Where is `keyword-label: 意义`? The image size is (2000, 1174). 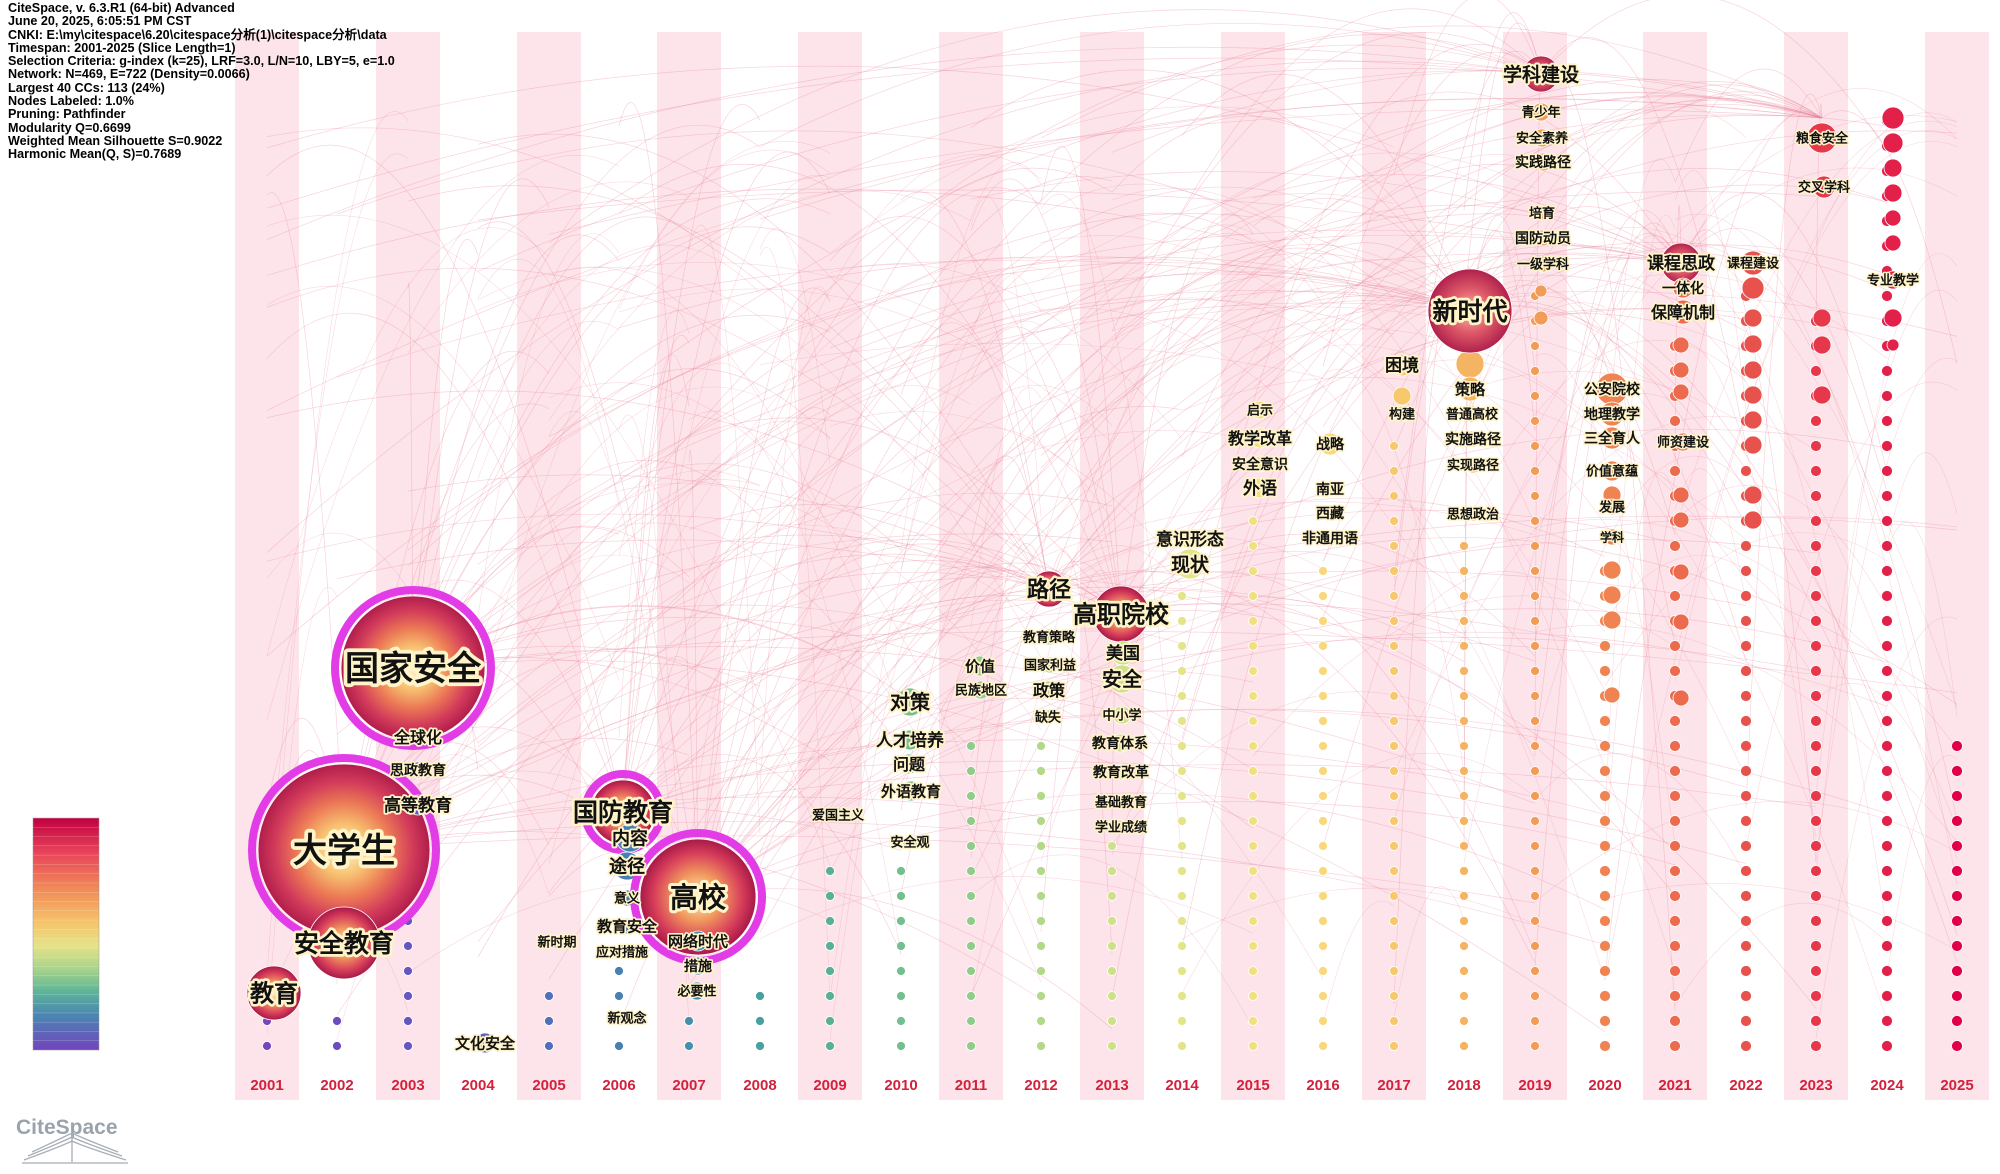 keyword-label: 意义 is located at coordinates (627, 898).